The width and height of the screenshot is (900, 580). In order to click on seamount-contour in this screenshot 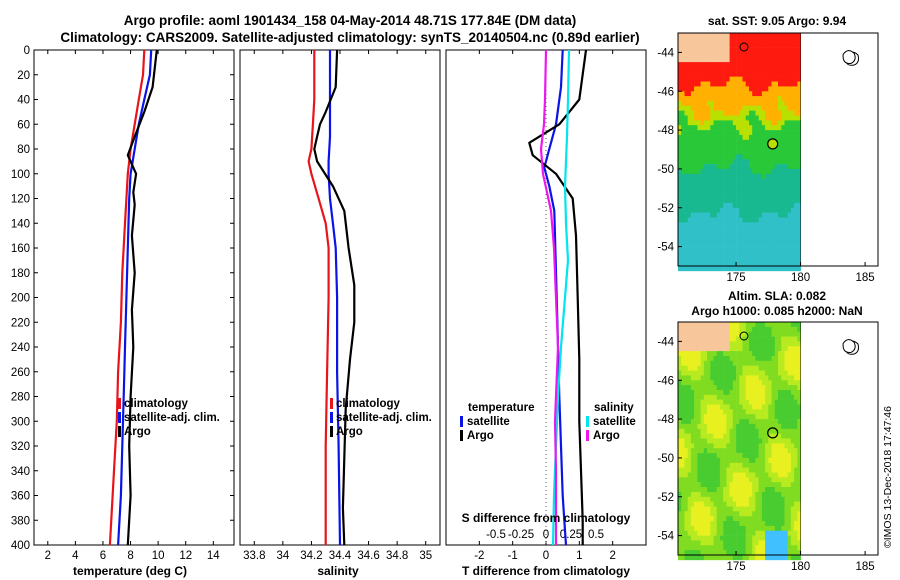, I will do `click(744, 336)`.